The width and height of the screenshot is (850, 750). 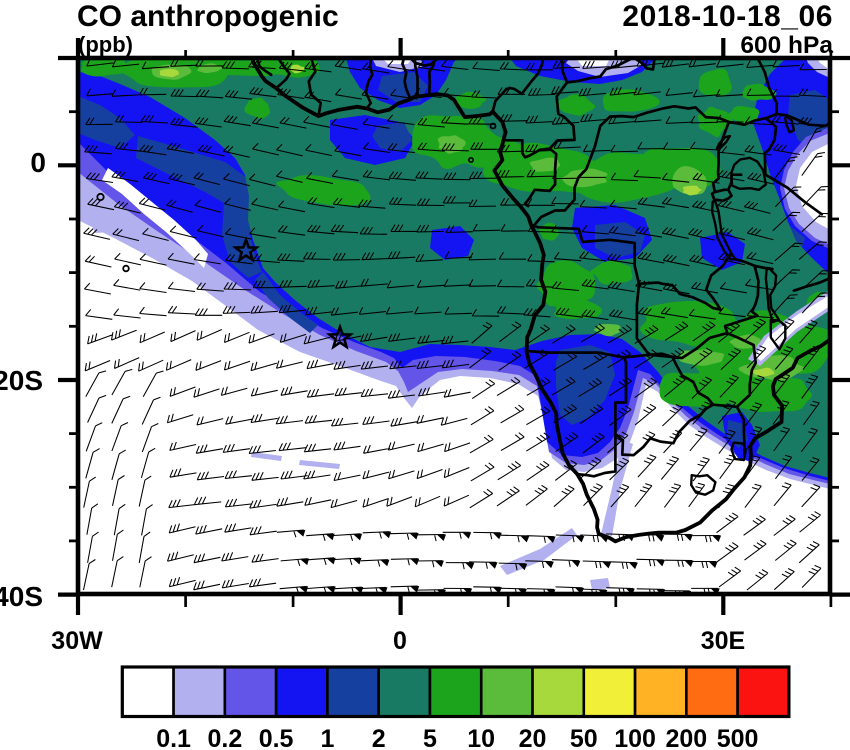 What do you see at coordinates (379, 737) in the screenshot?
I see `svg-text: 2` at bounding box center [379, 737].